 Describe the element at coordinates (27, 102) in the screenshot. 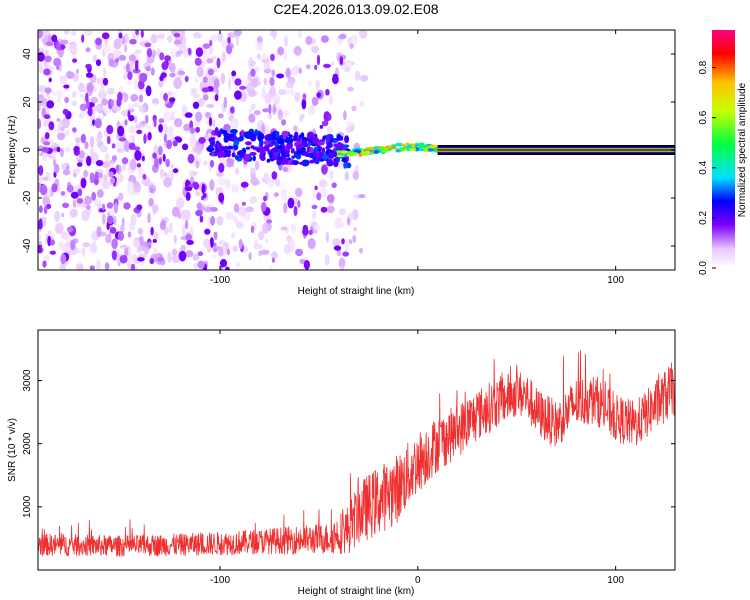

I see `spectrogram-y-tick-label: 20` at that location.